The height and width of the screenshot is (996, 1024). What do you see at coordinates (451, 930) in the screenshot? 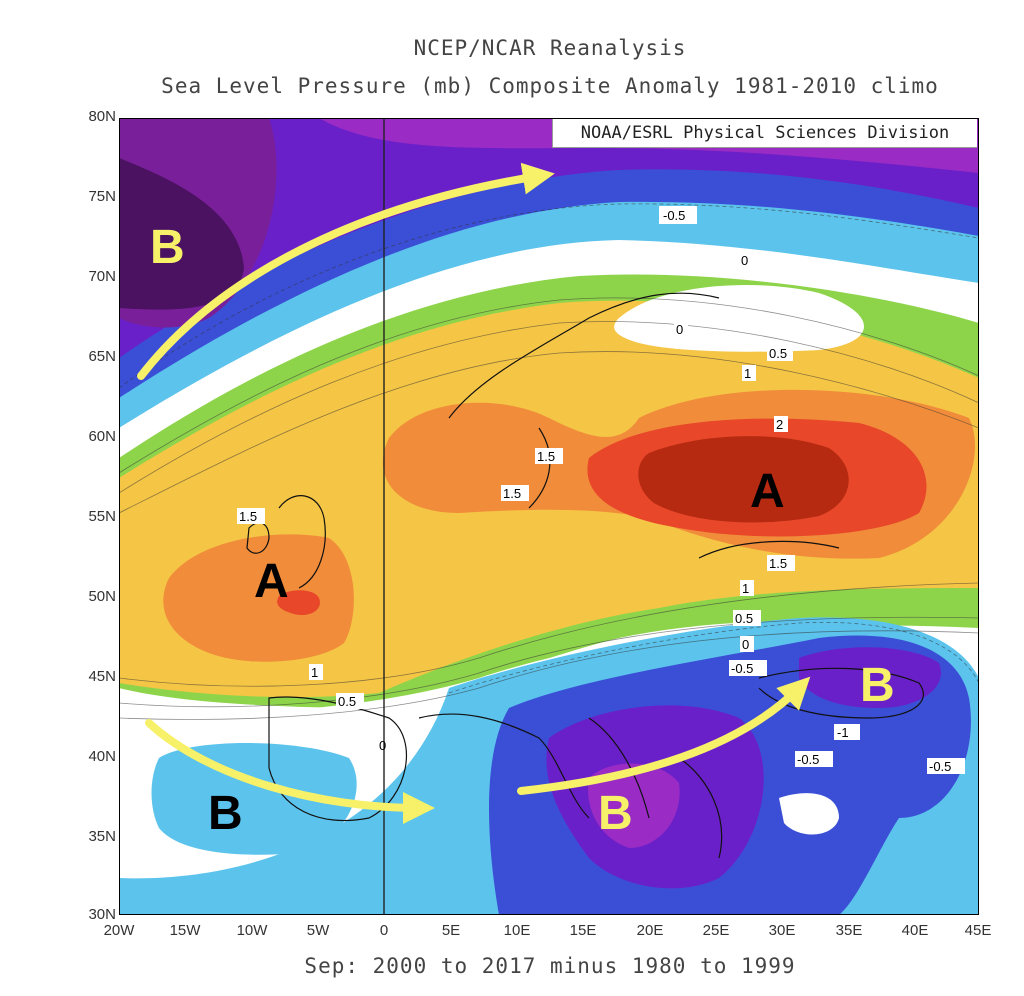
I see `lon-tick: 5E` at bounding box center [451, 930].